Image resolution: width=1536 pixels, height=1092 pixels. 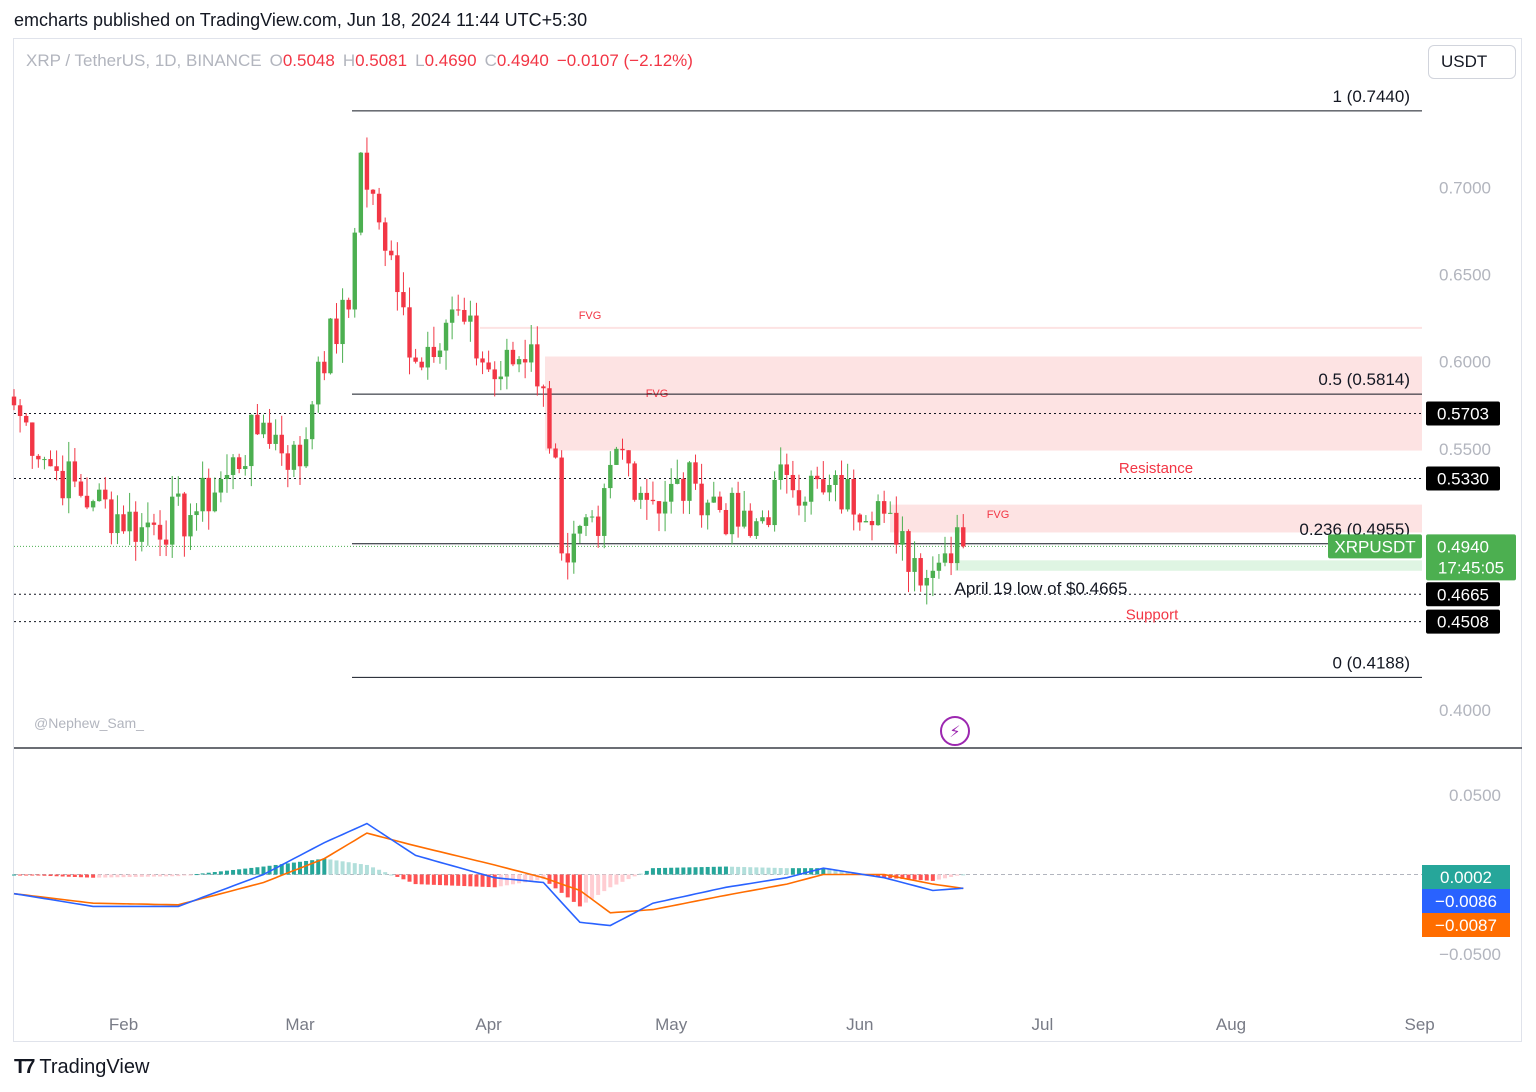 I want to click on currency-button: USDT, so click(x=1472, y=62).